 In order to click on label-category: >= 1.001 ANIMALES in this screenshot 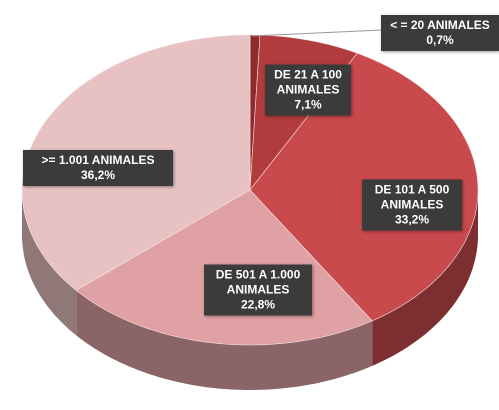, I will do `click(98, 160)`.